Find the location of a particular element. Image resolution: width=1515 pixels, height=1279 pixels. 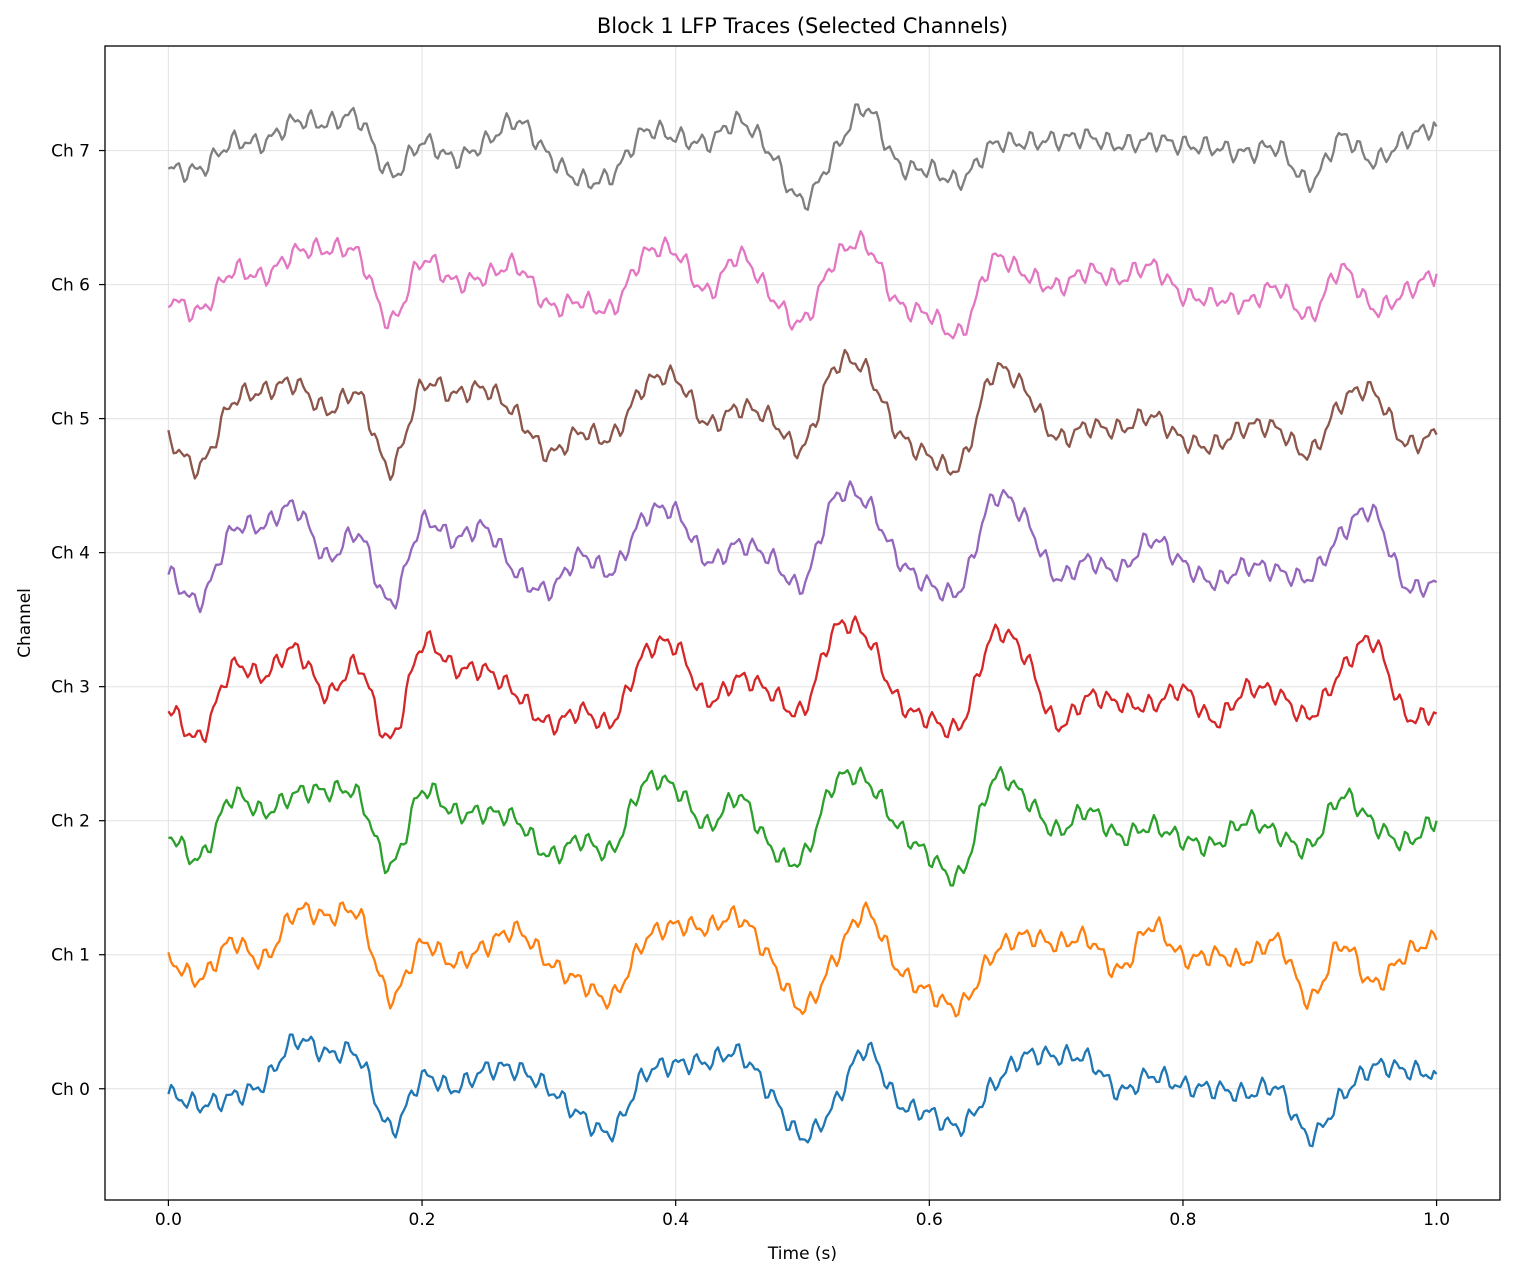

x-tick-label: 0.6 is located at coordinates (929, 1220).